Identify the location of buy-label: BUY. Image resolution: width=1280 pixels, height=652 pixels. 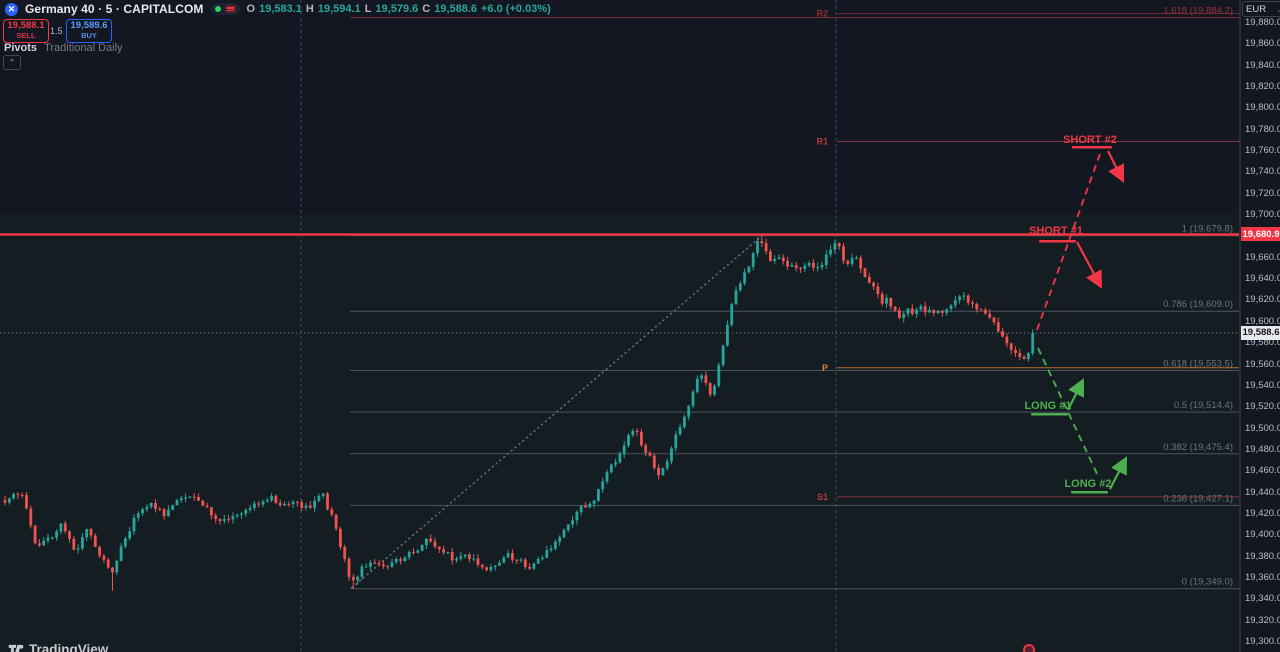
(89, 36).